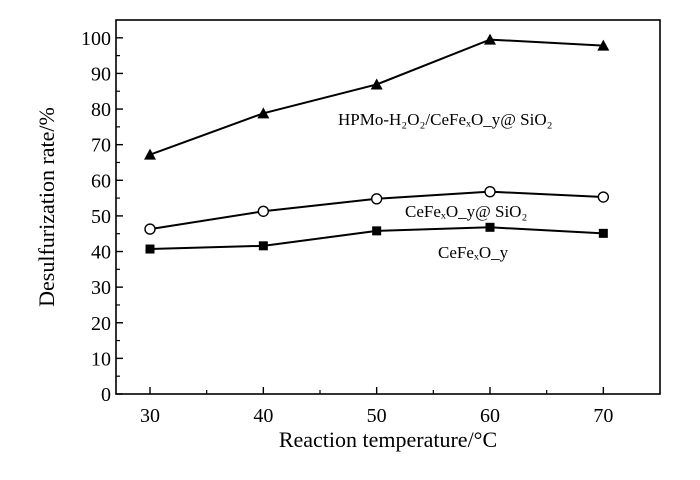  I want to click on series-label-cefexoy: CeFeₓO_y, so click(473, 252).